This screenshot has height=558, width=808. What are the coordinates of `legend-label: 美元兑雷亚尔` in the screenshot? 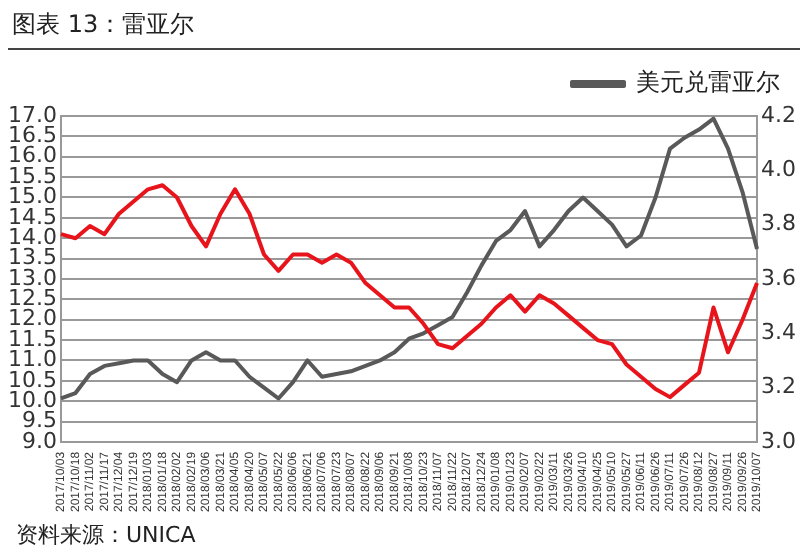 It's located at (708, 82).